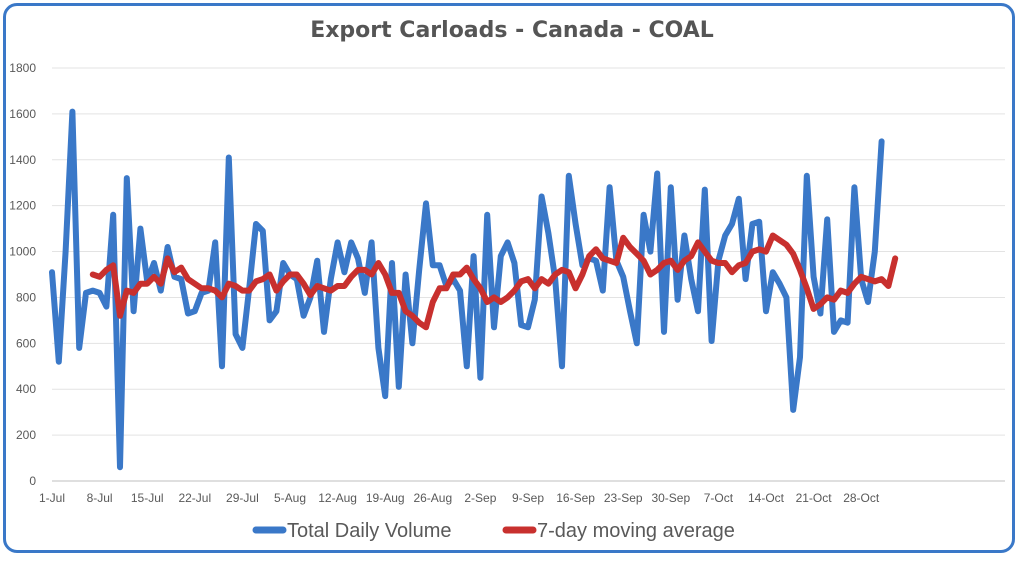  What do you see at coordinates (512, 30) in the screenshot?
I see `chart-title: Export Carloads - Canada - COAL` at bounding box center [512, 30].